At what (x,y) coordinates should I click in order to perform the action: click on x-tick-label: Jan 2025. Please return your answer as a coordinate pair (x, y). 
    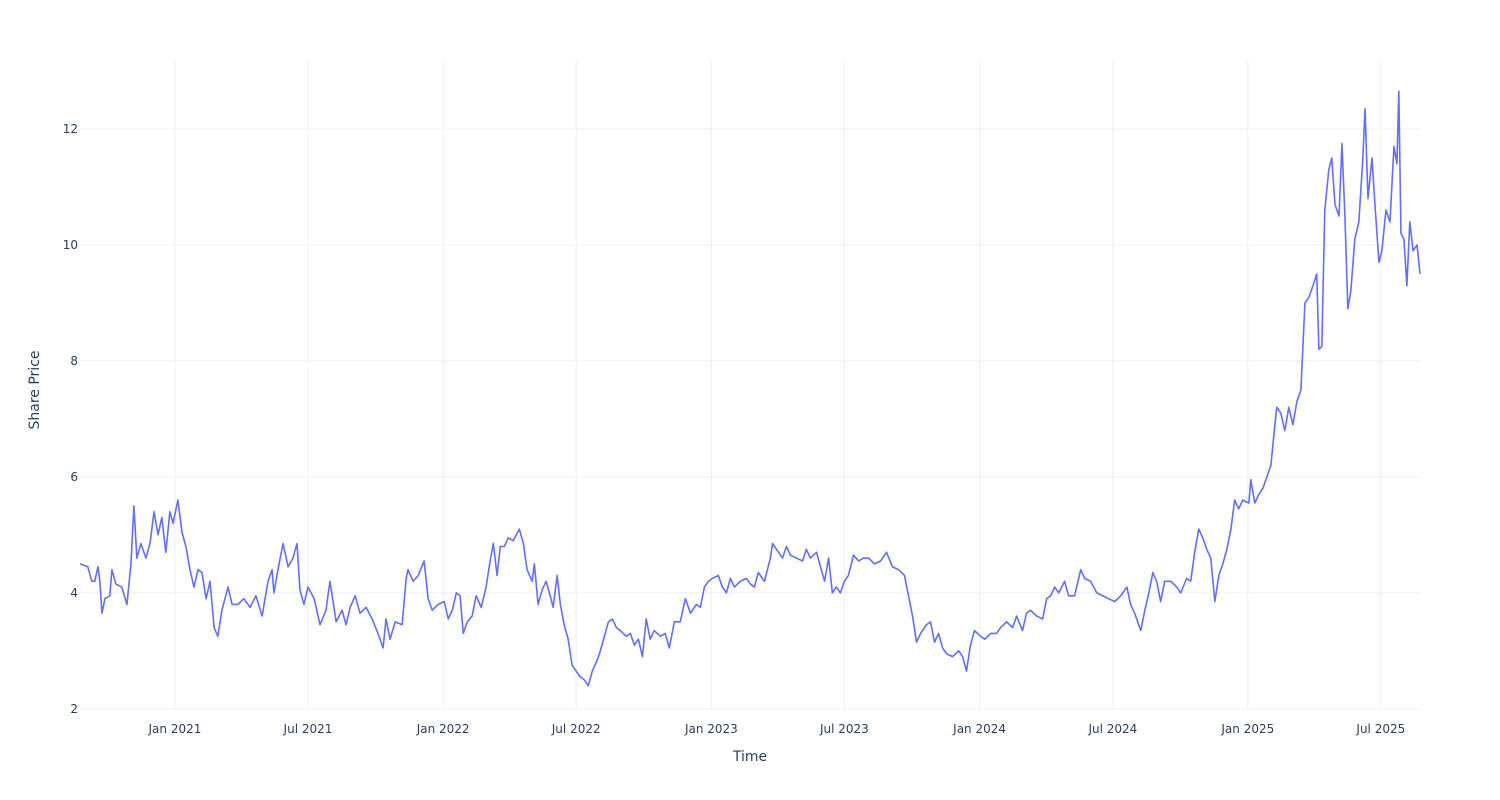
    Looking at the image, I should click on (1247, 729).